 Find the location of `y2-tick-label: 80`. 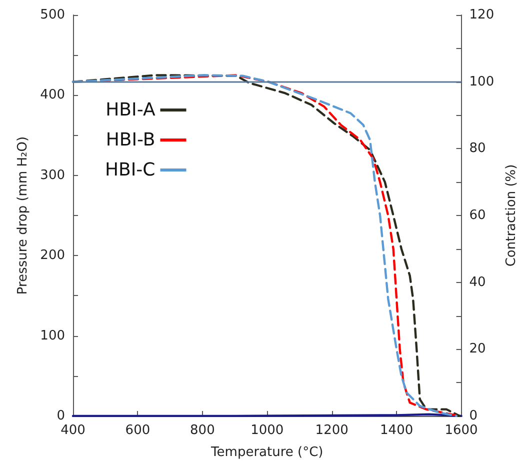

y2-tick-label: 80 is located at coordinates (477, 148).